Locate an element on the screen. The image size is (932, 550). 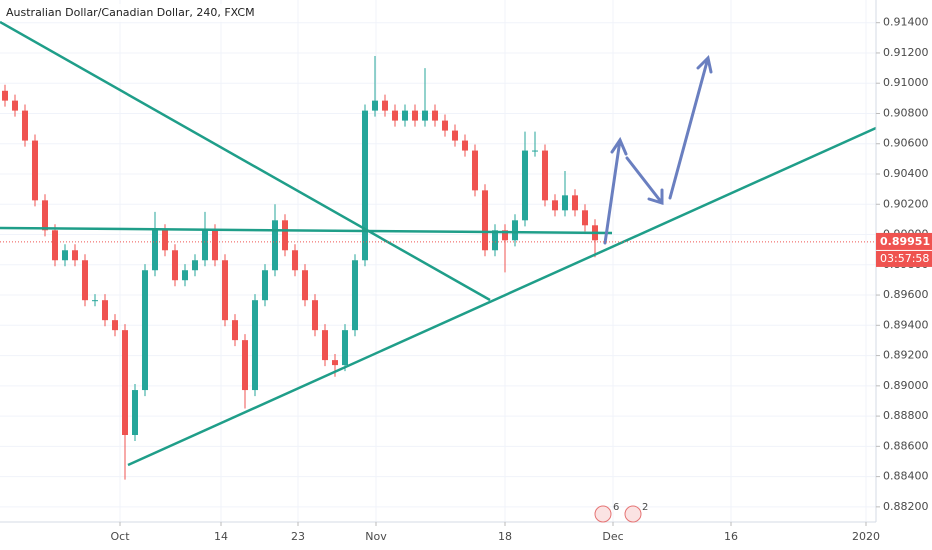
x-tick-label: 18 is located at coordinates (505, 536).